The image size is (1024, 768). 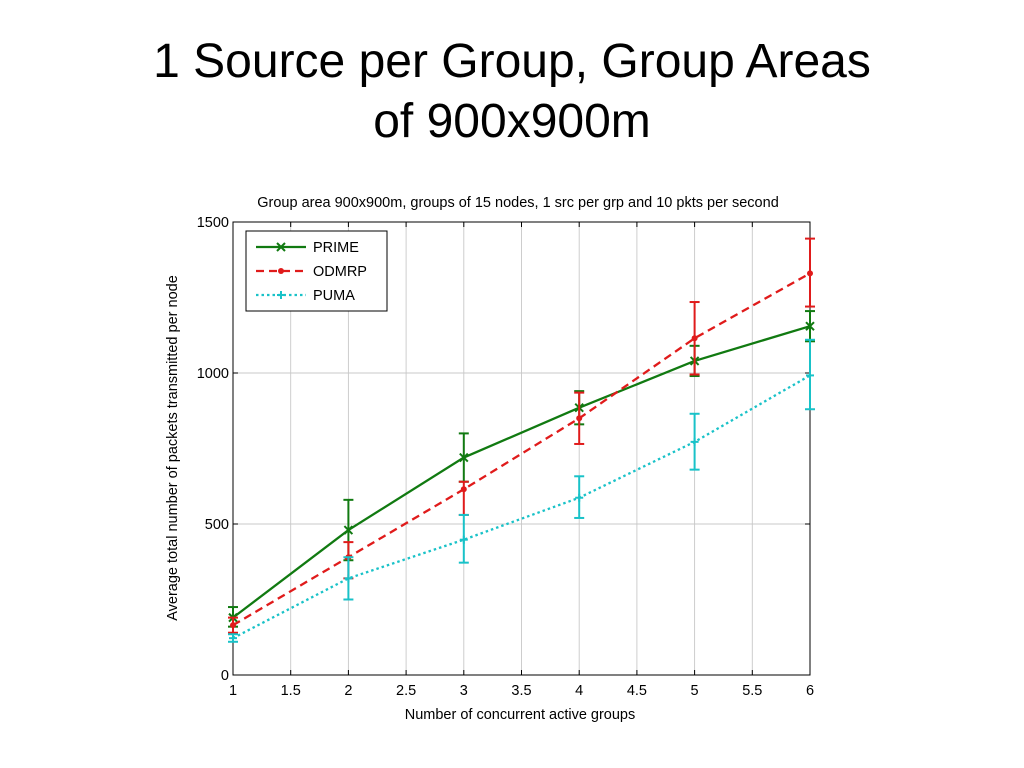 I want to click on y-tick-label: 0, so click(x=225, y=676).